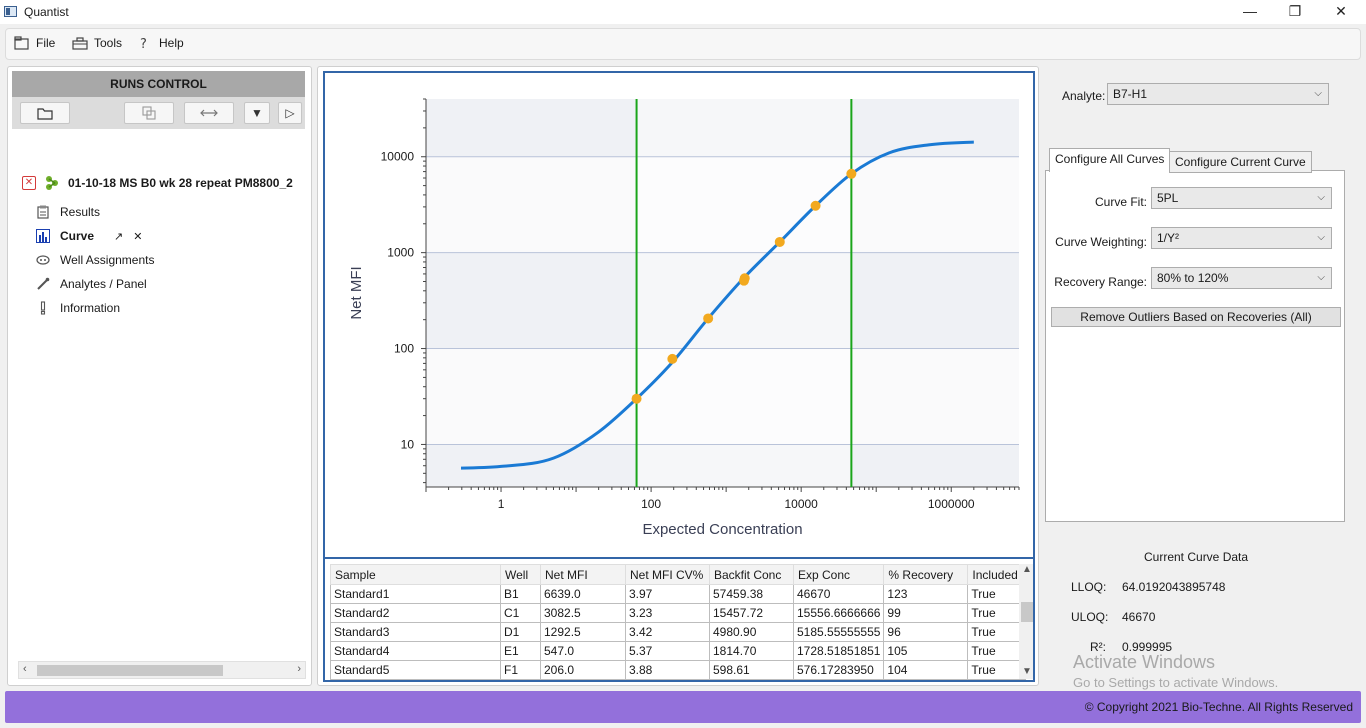 Image resolution: width=1366 pixels, height=728 pixels. I want to click on copy-run-button, so click(149, 113).